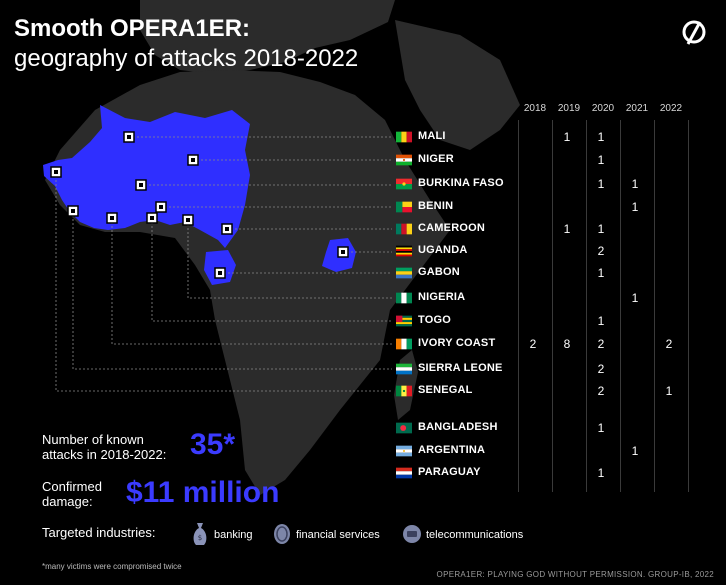 Image resolution: width=726 pixels, height=585 pixels. Describe the element at coordinates (439, 272) in the screenshot. I see `country-name: GABON` at that location.